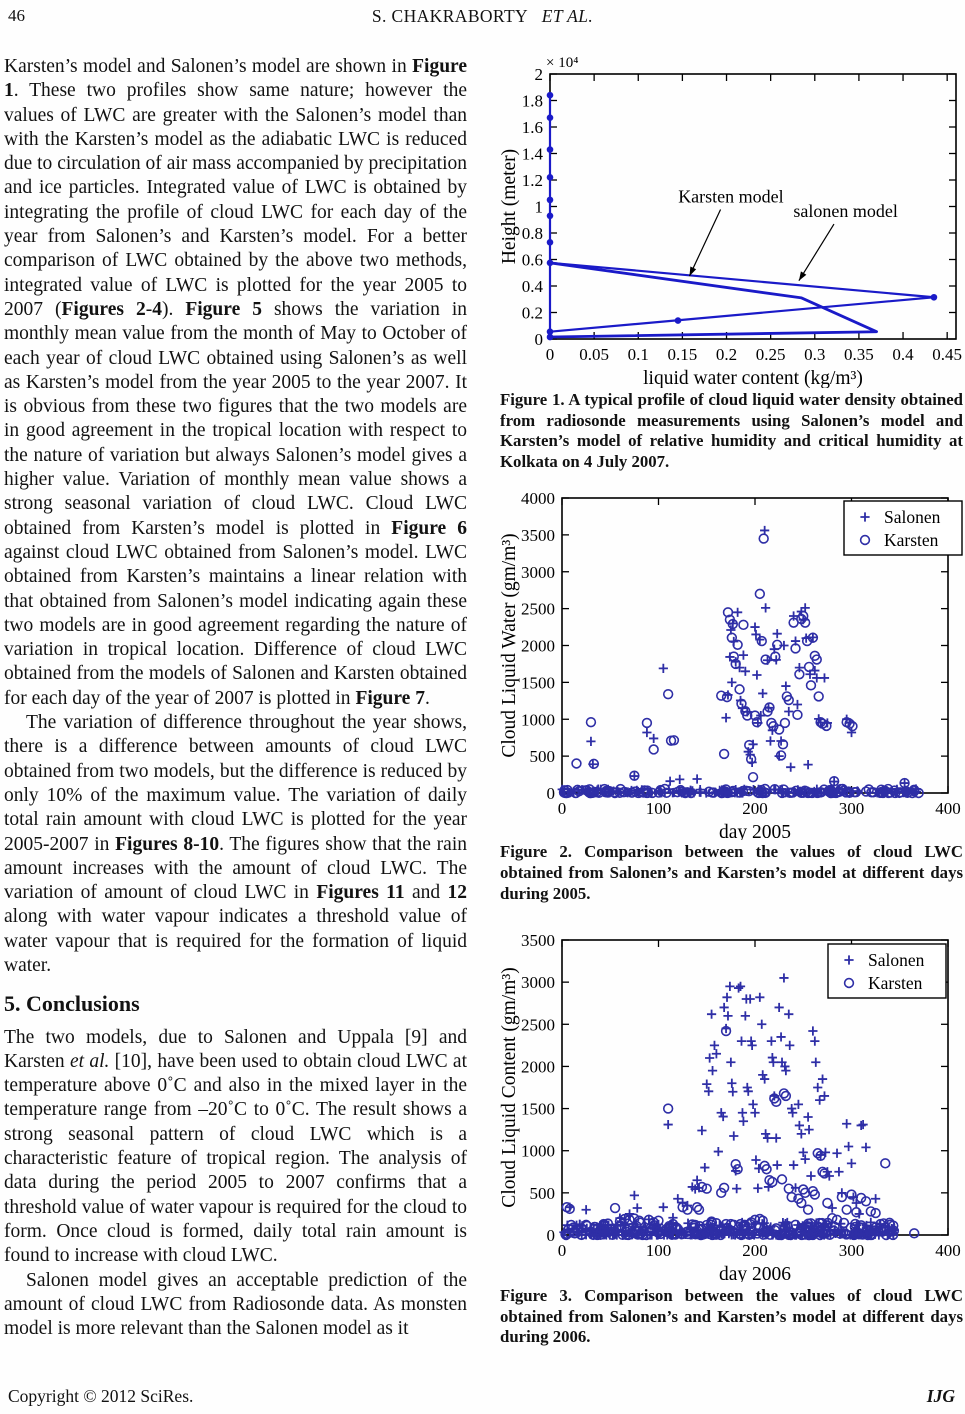 Image resolution: width=965 pixels, height=1414 pixels. I want to click on y-tick-label: 3000, so click(538, 982).